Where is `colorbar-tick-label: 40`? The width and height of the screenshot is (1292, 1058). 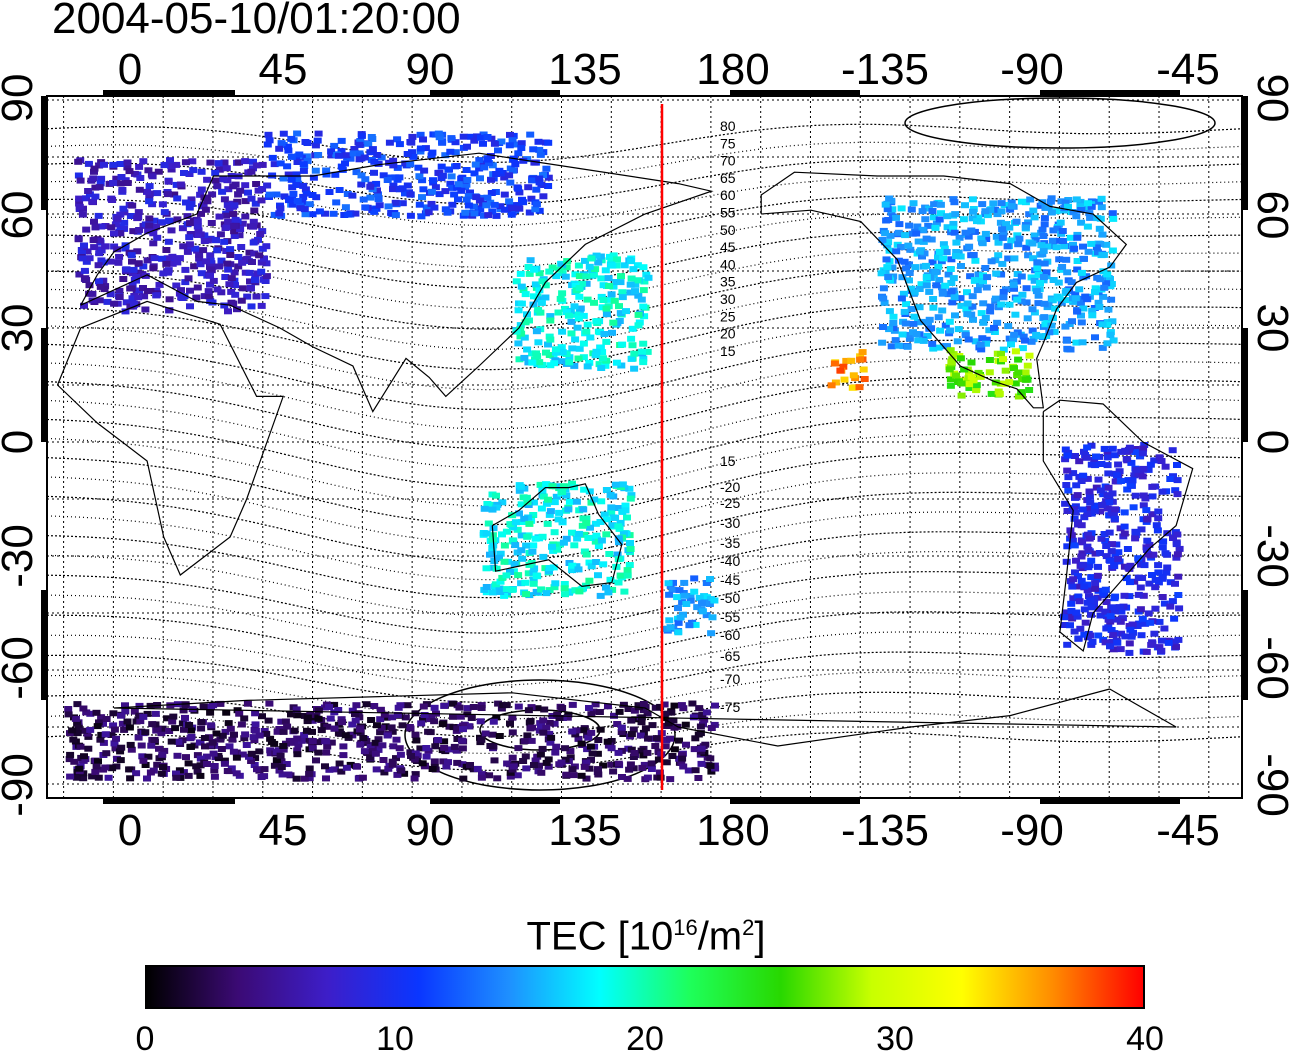 colorbar-tick-label: 40 is located at coordinates (1145, 1039).